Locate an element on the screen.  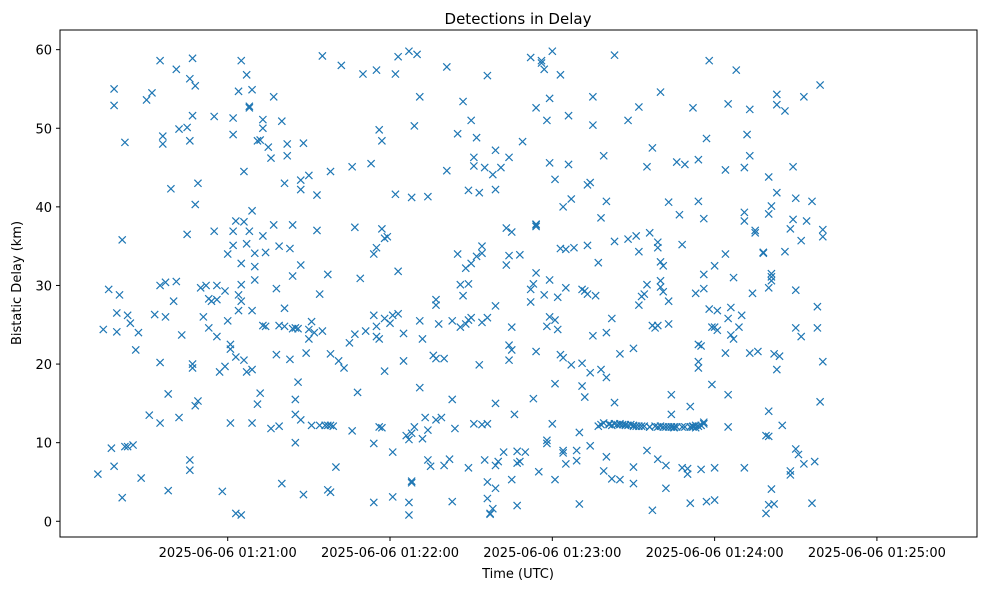
x-tick-label-0: 2025-06-06 01:21:00 is located at coordinates (228, 553).